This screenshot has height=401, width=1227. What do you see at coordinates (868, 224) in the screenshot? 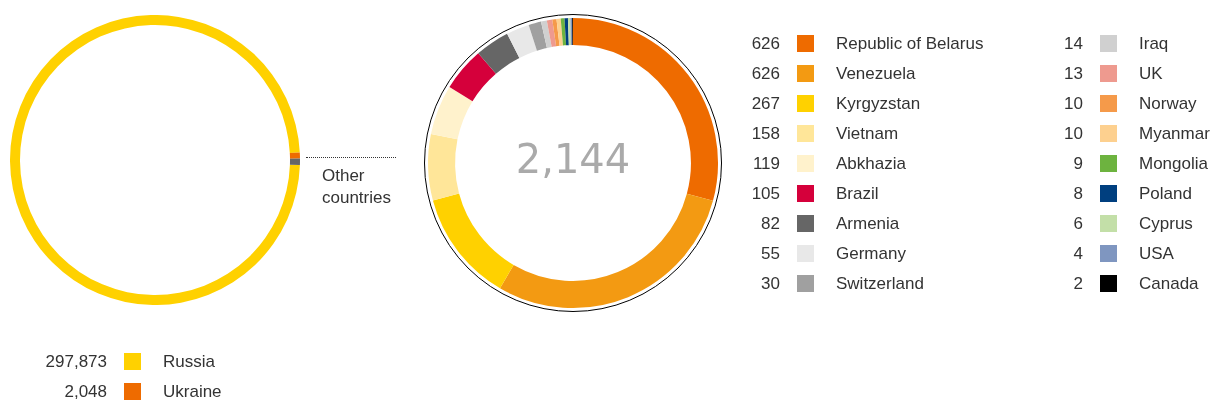
I see `legend-label: Armenia` at bounding box center [868, 224].